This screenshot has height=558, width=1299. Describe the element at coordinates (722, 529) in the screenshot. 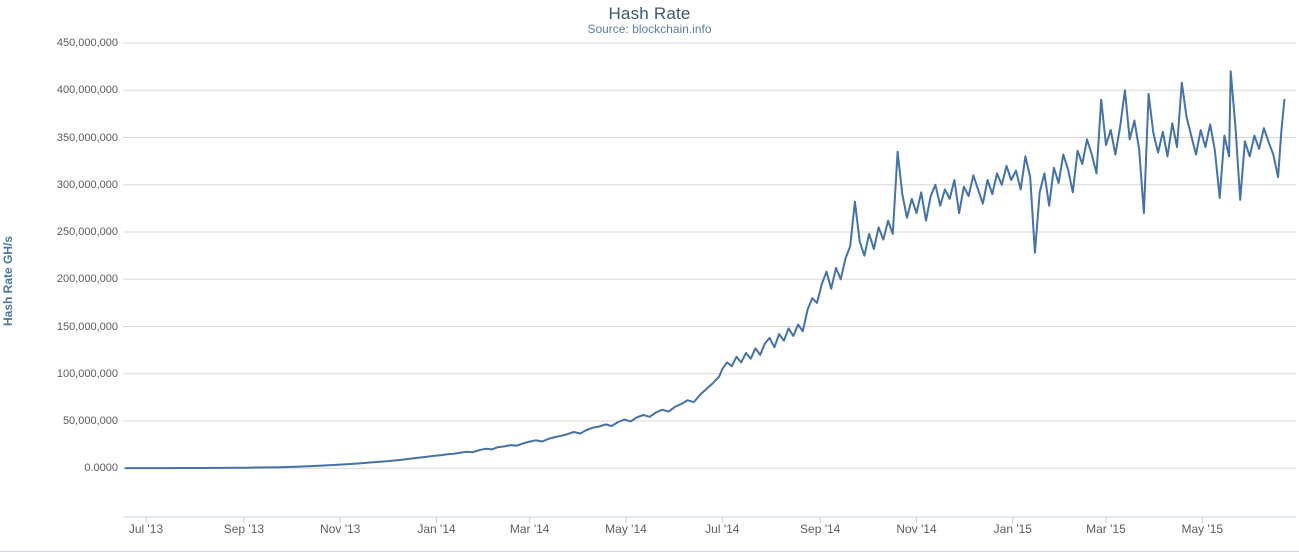

I see `x-tick-label: Jul '14` at that location.